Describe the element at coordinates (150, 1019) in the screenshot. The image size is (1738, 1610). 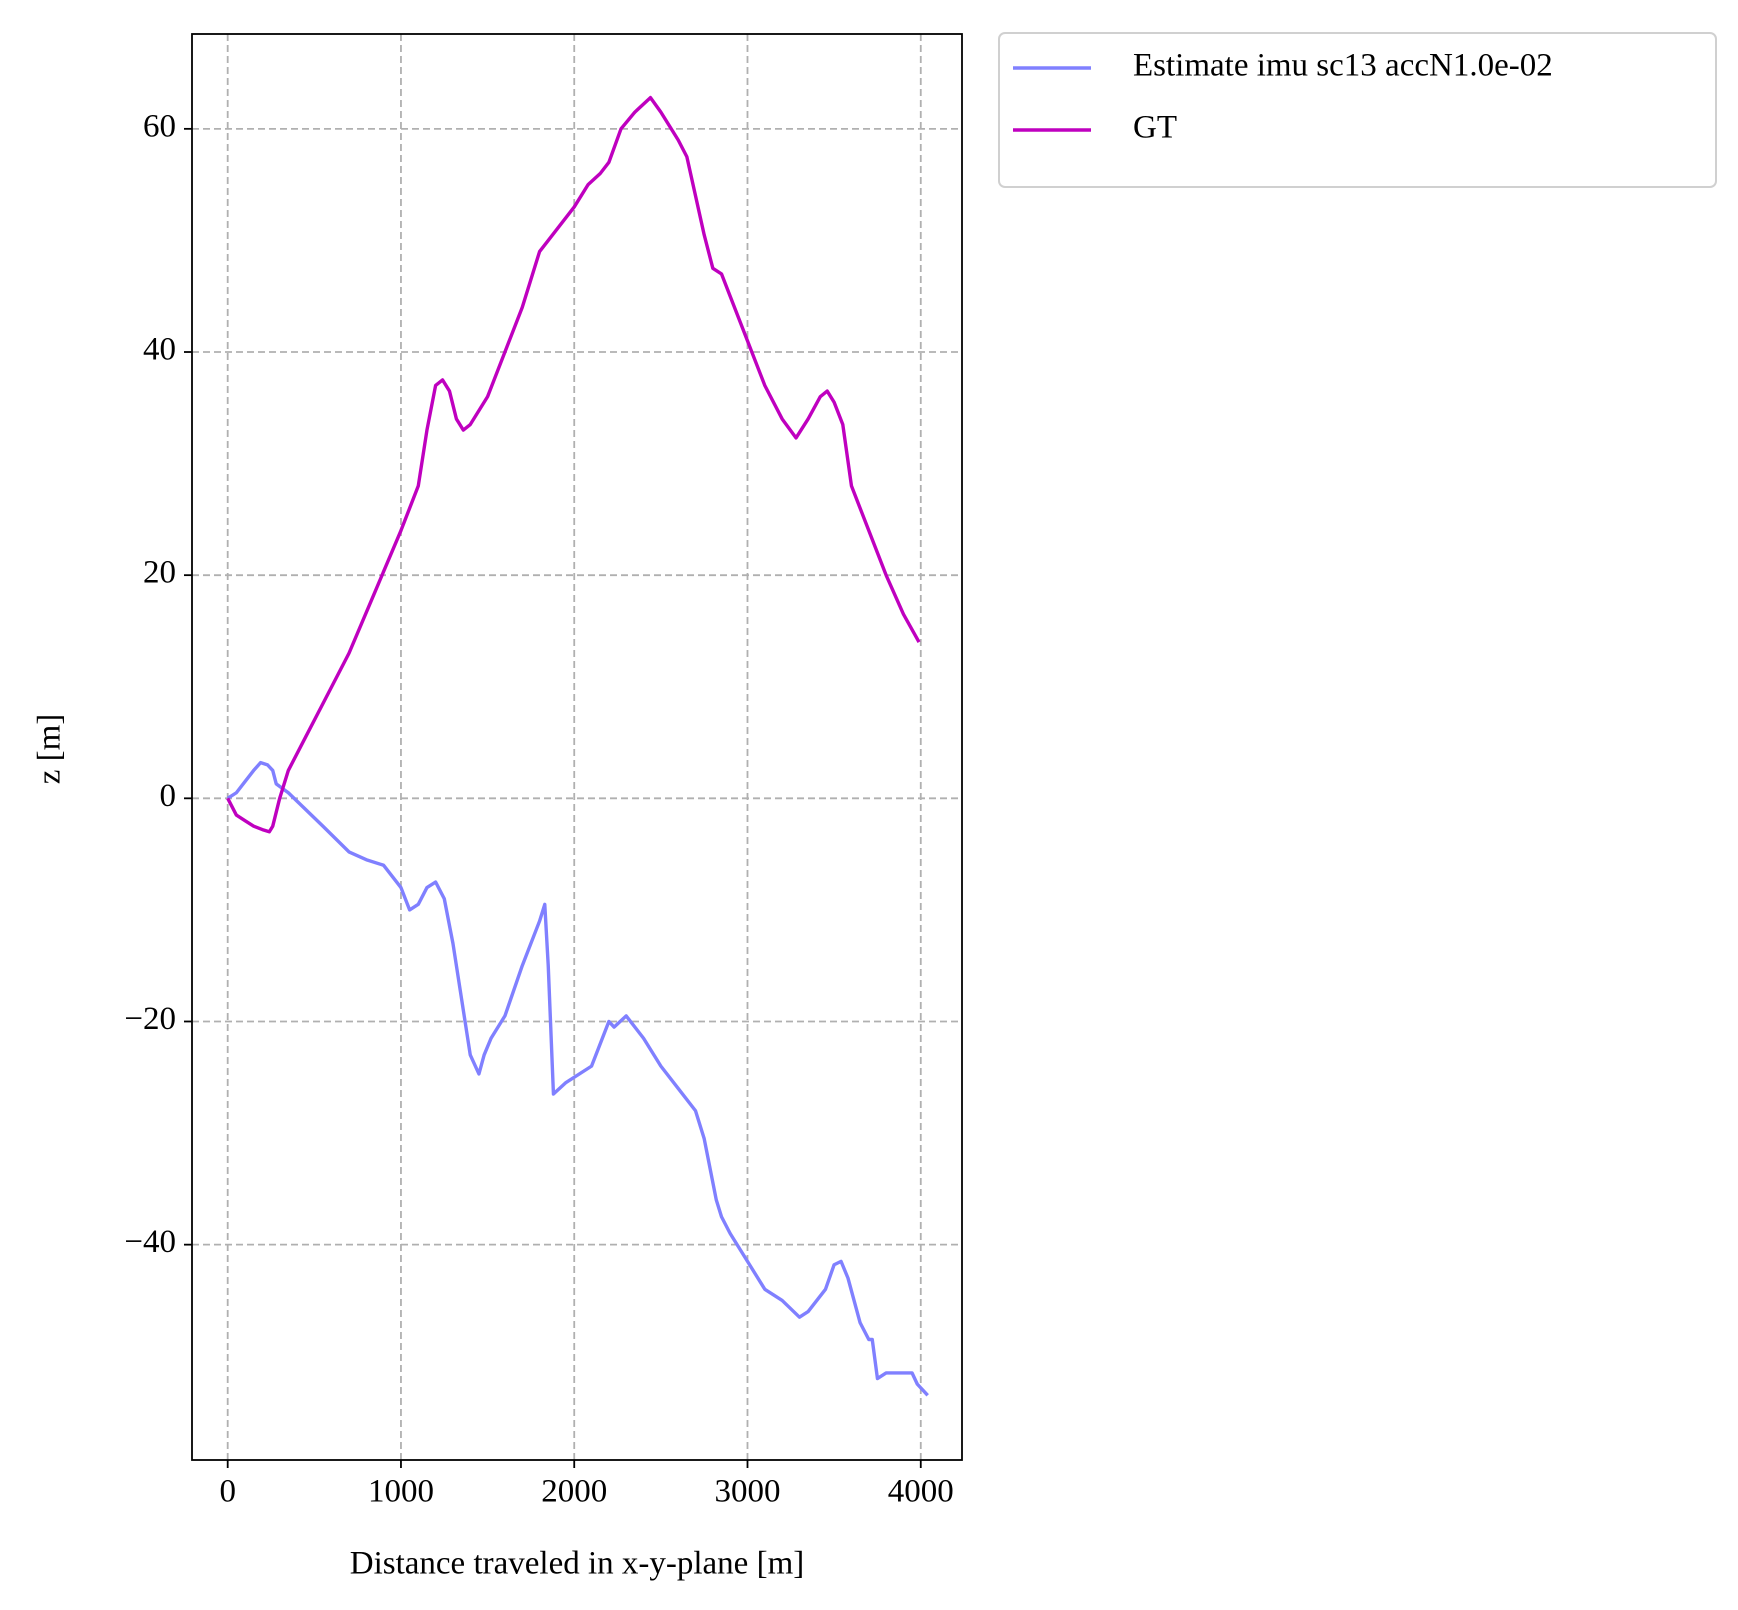
I see `y-tick-label: −20` at that location.